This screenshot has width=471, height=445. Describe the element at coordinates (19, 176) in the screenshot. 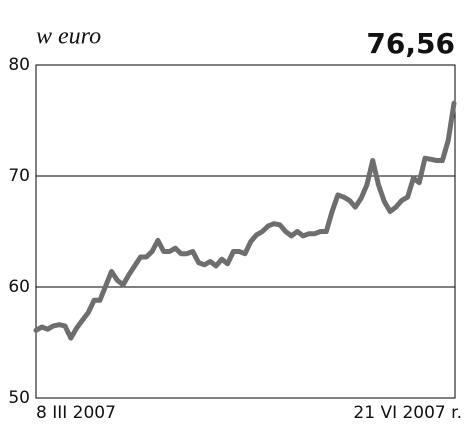

I see `y-tick-label: 70` at that location.